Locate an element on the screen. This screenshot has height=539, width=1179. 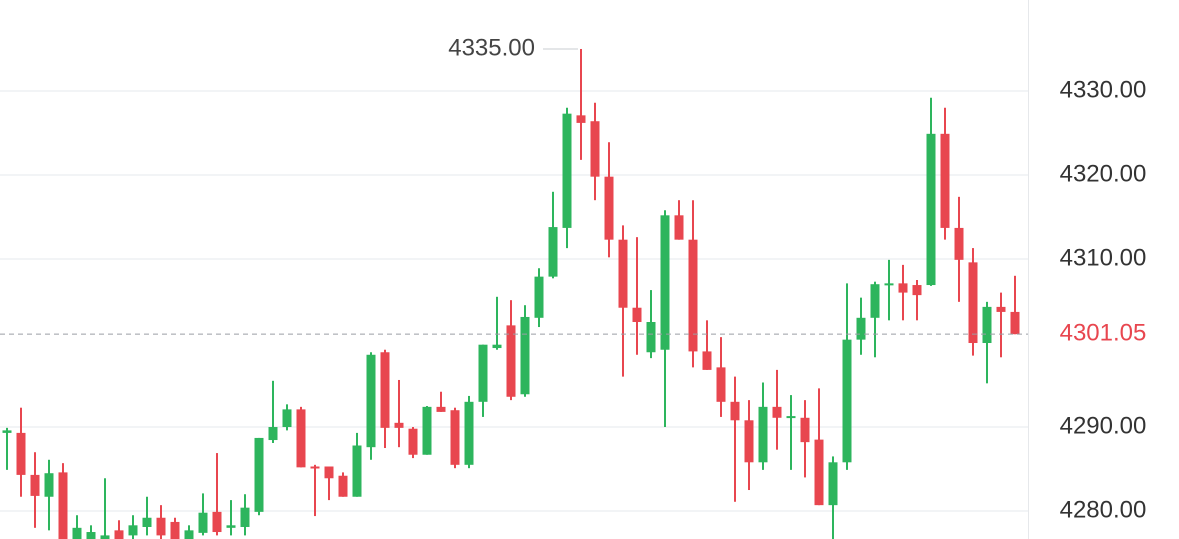
last-price-label: 4301.05 is located at coordinates (1103, 333).